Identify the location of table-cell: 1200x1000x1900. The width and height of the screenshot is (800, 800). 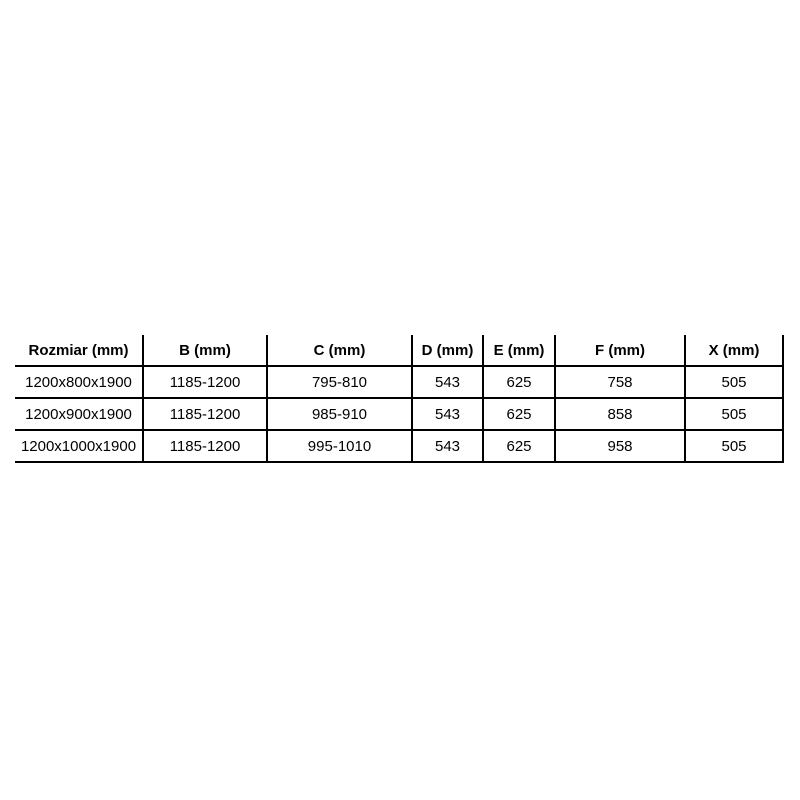
(79, 446).